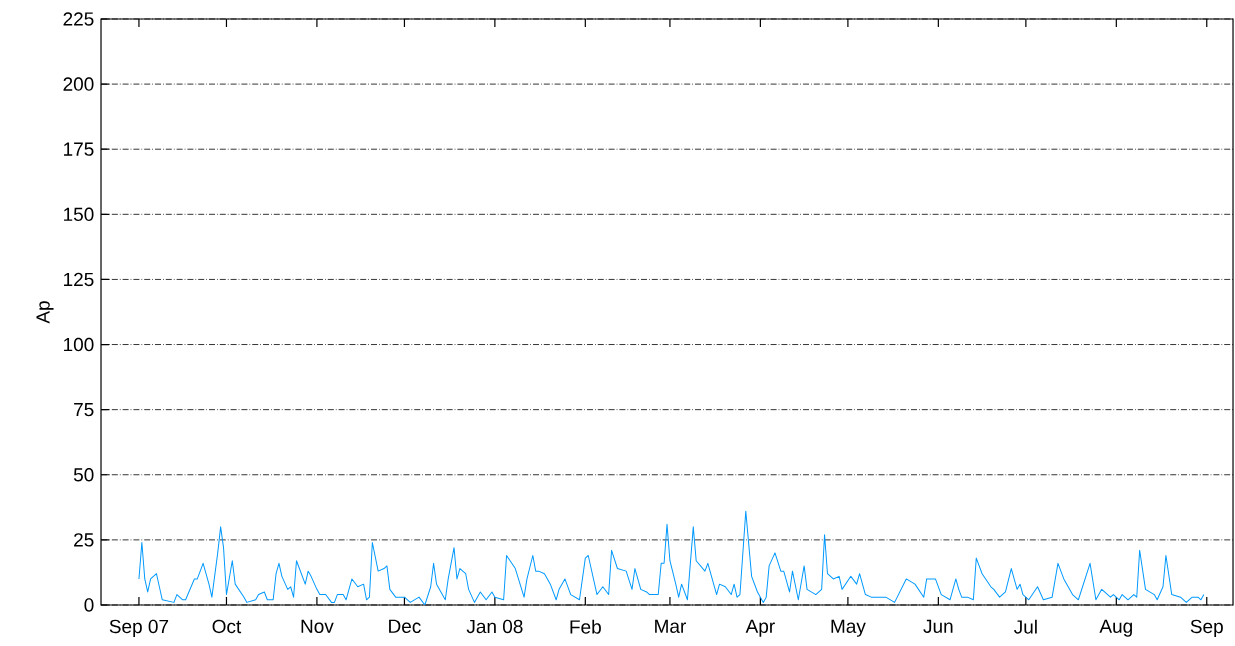  I want to click on x-tick-label: Dec, so click(405, 626).